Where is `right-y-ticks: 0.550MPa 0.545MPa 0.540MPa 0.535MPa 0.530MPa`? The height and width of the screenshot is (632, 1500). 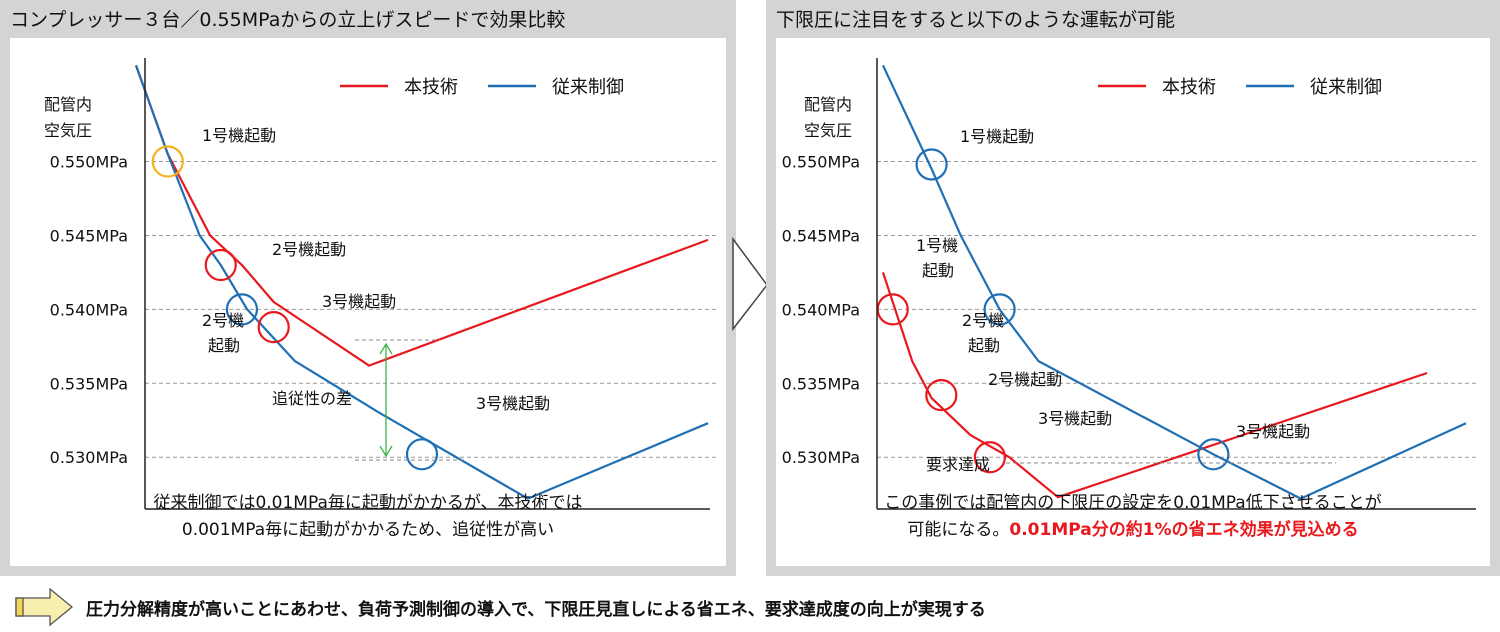
right-y-ticks: 0.550MPa 0.545MPa 0.540MPa 0.535MPa 0.530MPa is located at coordinates (821, 310).